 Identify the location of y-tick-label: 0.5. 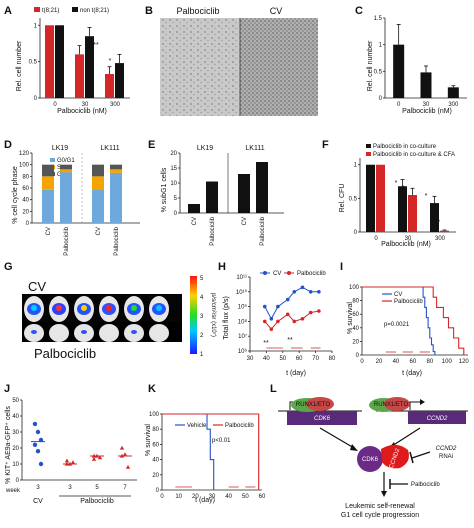
(33, 63).